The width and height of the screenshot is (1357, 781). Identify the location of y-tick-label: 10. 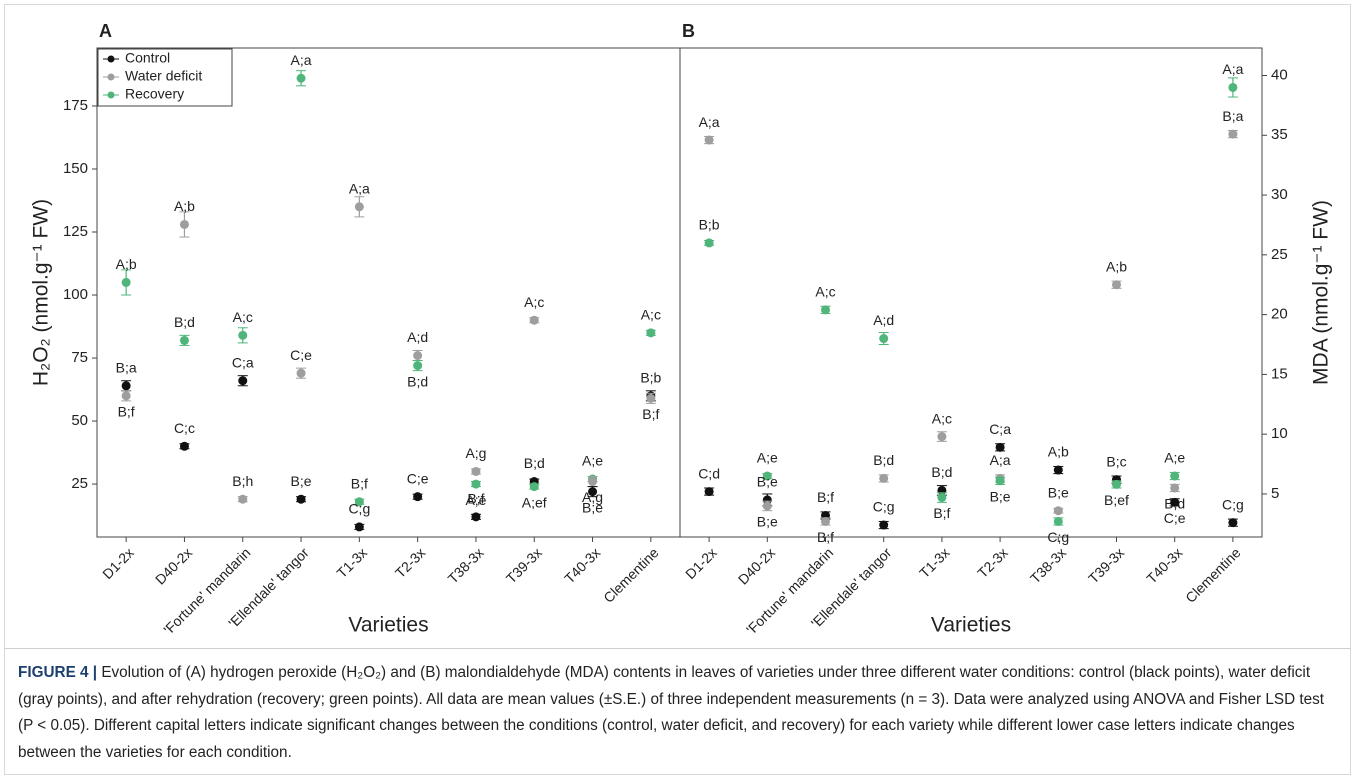
(1279, 433).